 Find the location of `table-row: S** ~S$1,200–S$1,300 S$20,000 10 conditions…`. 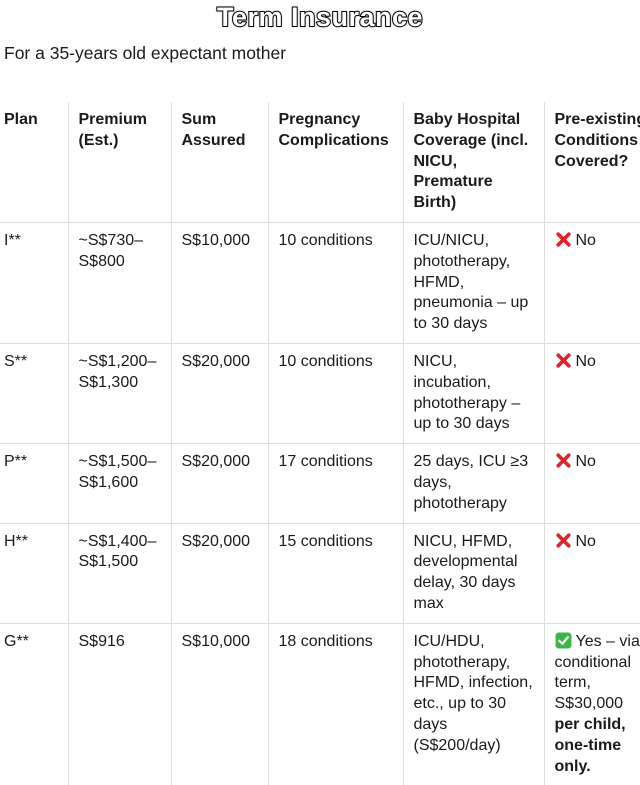

table-row: S** ~S$1,200–S$1,300 S$20,000 10 conditions… is located at coordinates (320, 393).